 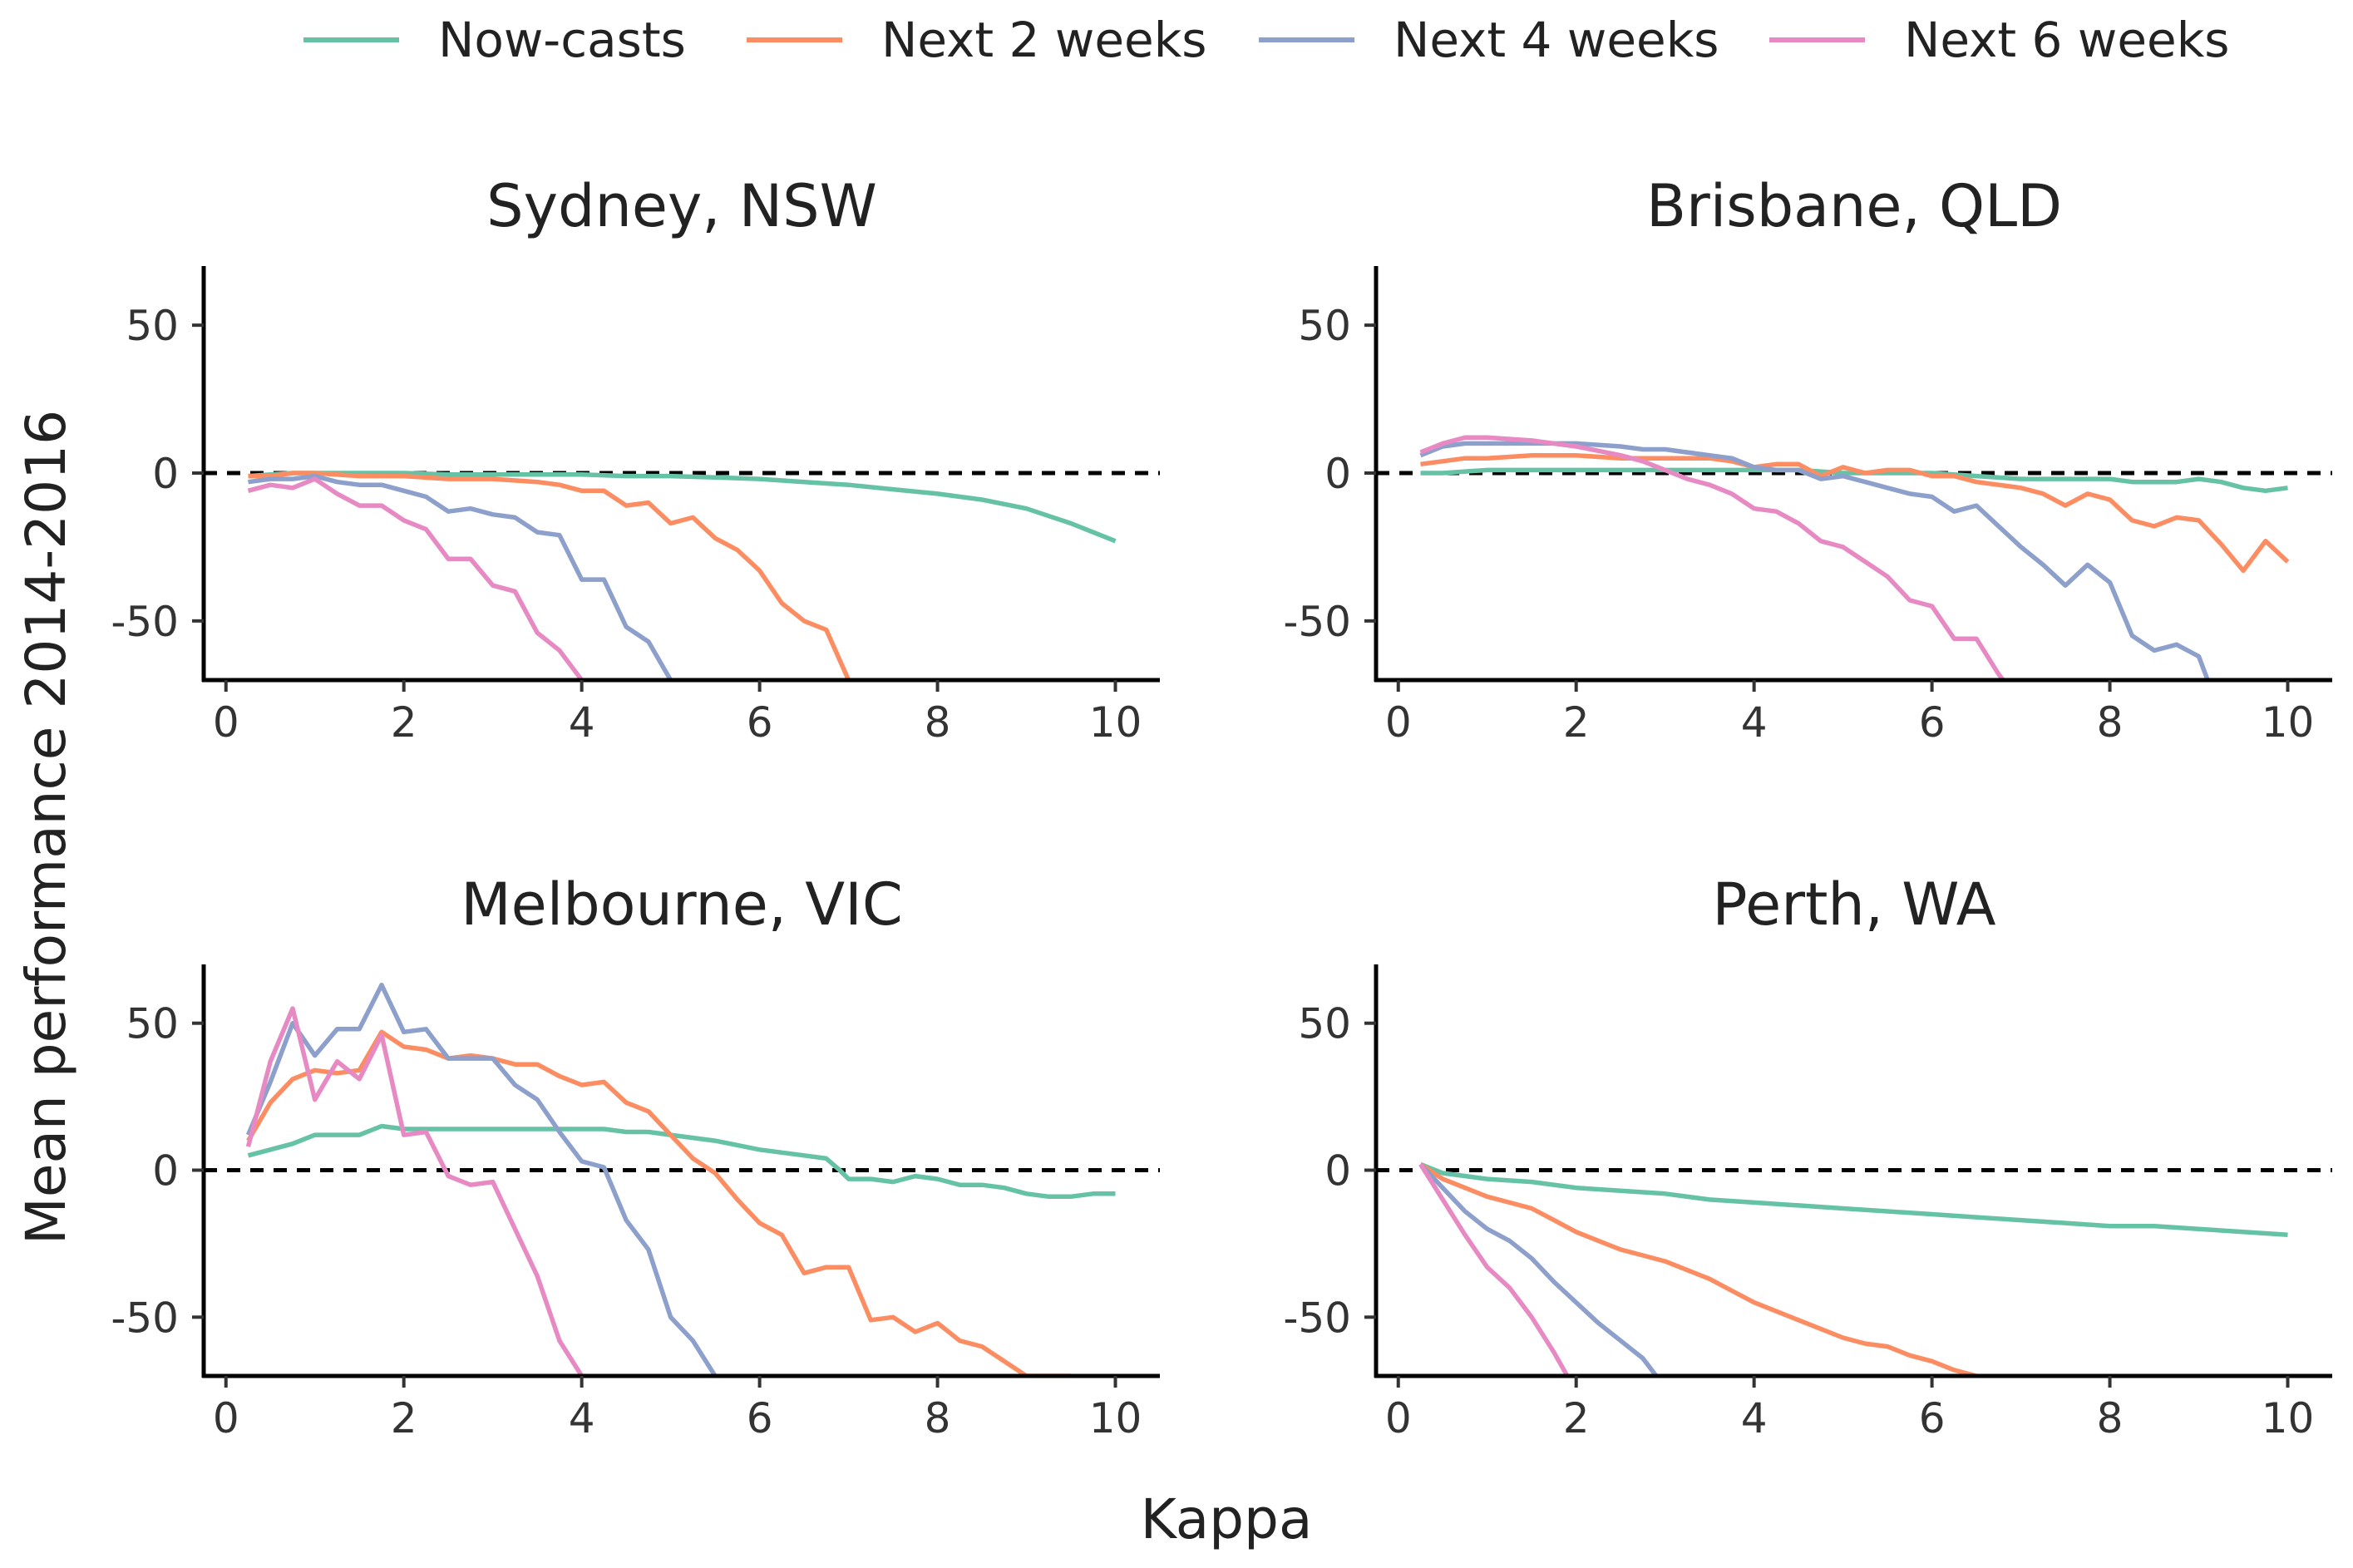 What do you see at coordinates (1854, 206) in the screenshot?
I see `panel-title: Brisbane, QLD` at bounding box center [1854, 206].